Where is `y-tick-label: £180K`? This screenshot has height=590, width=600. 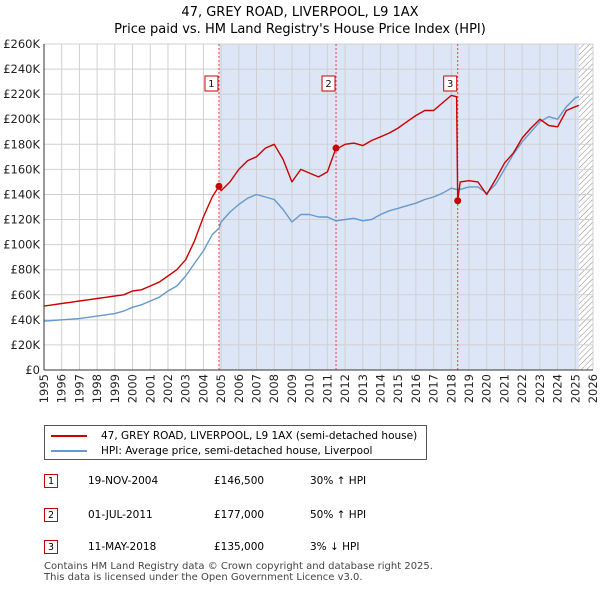 y-tick-label: £180K is located at coordinates (21, 144).